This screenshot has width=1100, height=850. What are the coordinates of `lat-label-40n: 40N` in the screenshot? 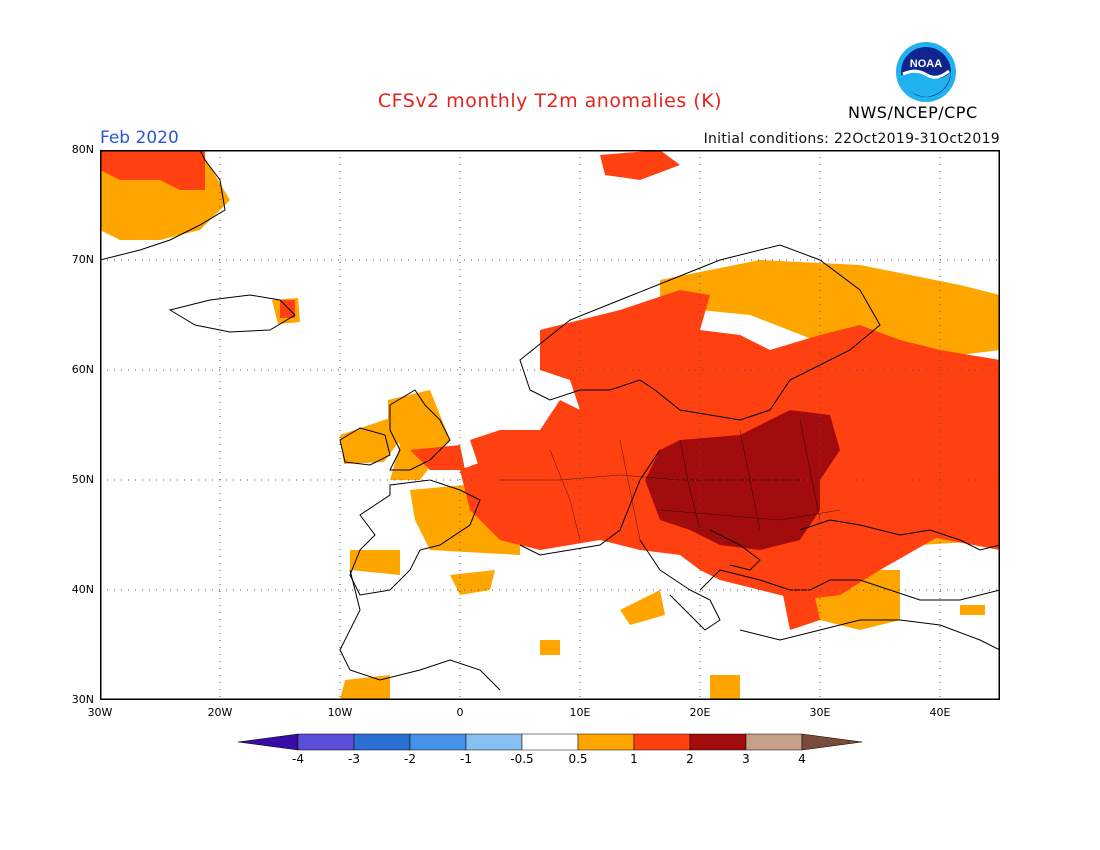 It's located at (82, 589).